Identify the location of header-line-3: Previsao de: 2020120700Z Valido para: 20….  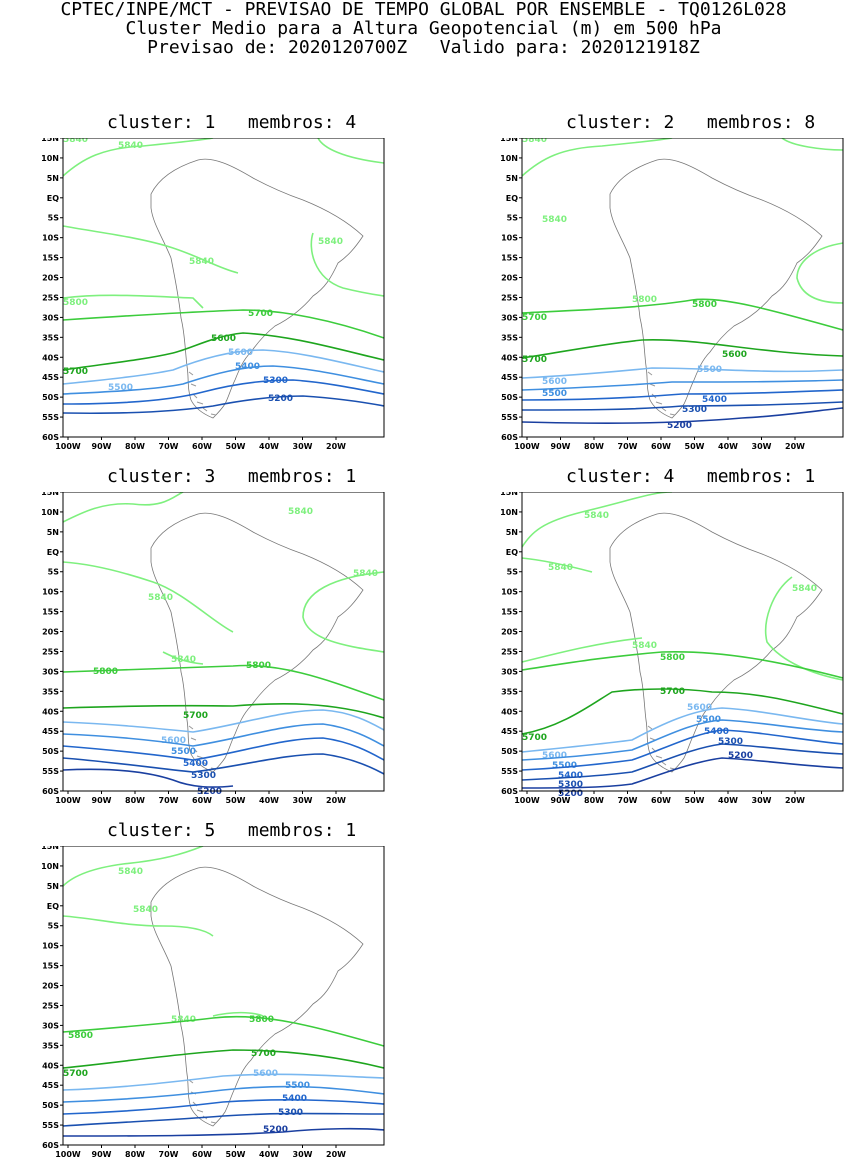
(423, 47).